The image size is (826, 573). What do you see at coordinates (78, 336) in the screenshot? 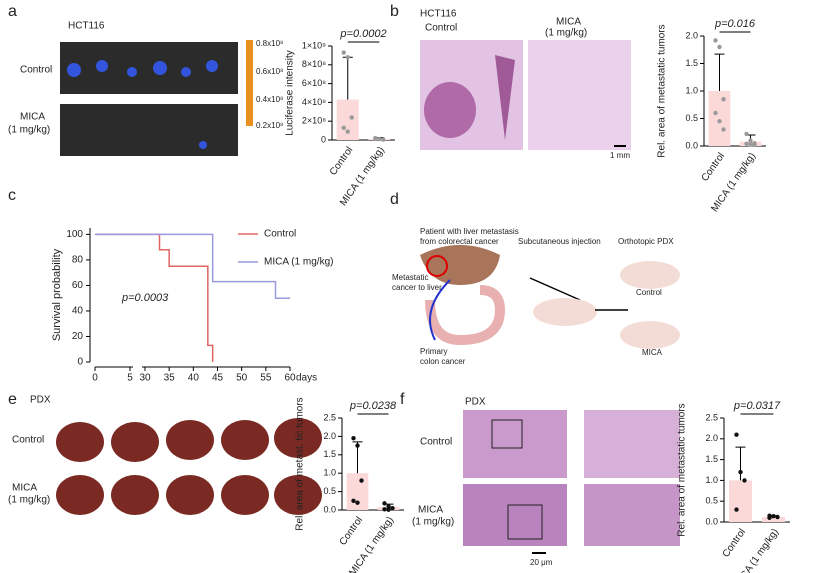
I see `y-tick-label: 20` at bounding box center [78, 336].